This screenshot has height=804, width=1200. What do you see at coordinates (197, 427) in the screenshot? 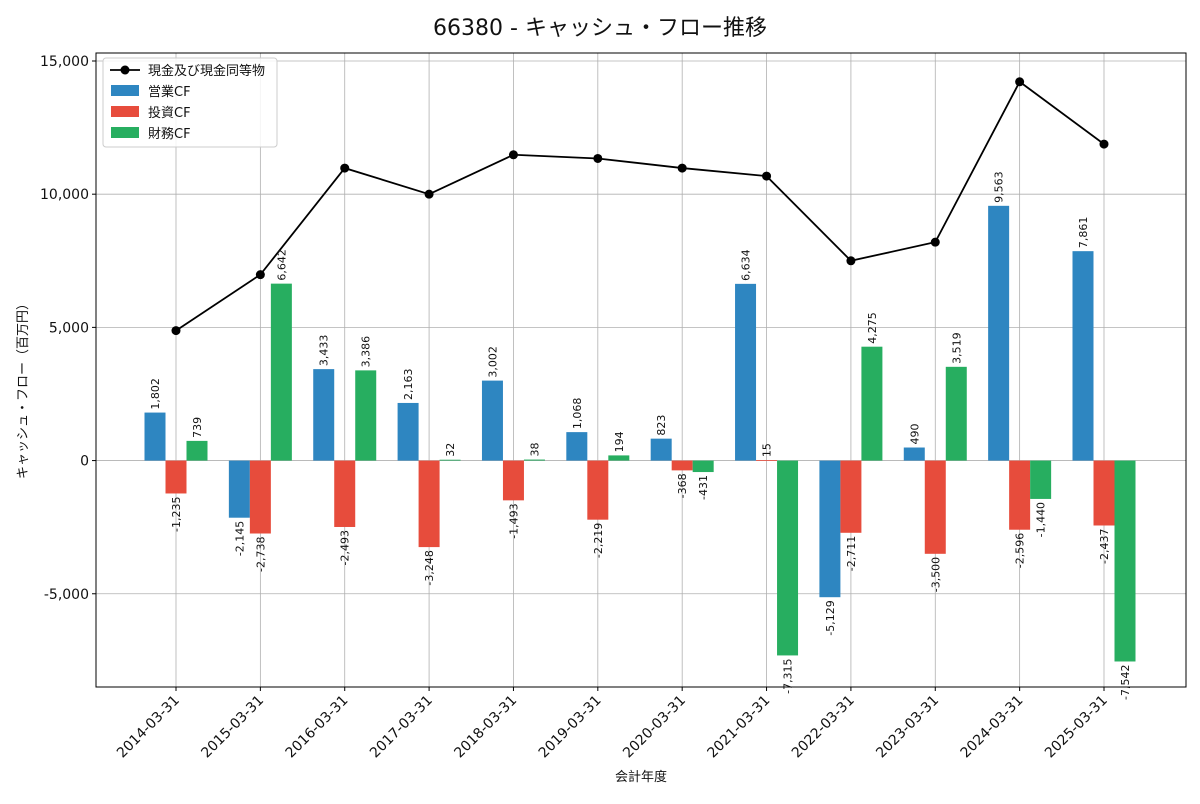
I see `data-label: 739` at bounding box center [197, 427].